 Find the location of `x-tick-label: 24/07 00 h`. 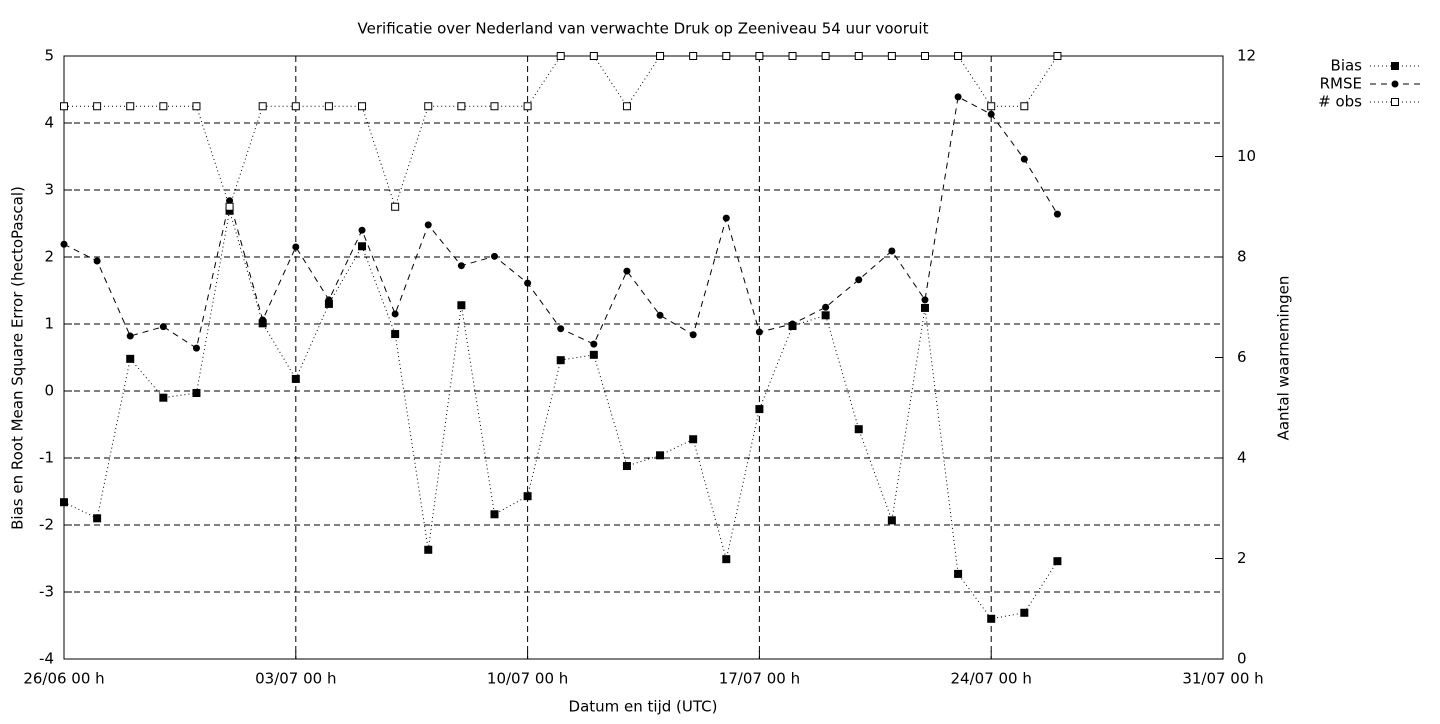

x-tick-label: 24/07 00 h is located at coordinates (991, 679).